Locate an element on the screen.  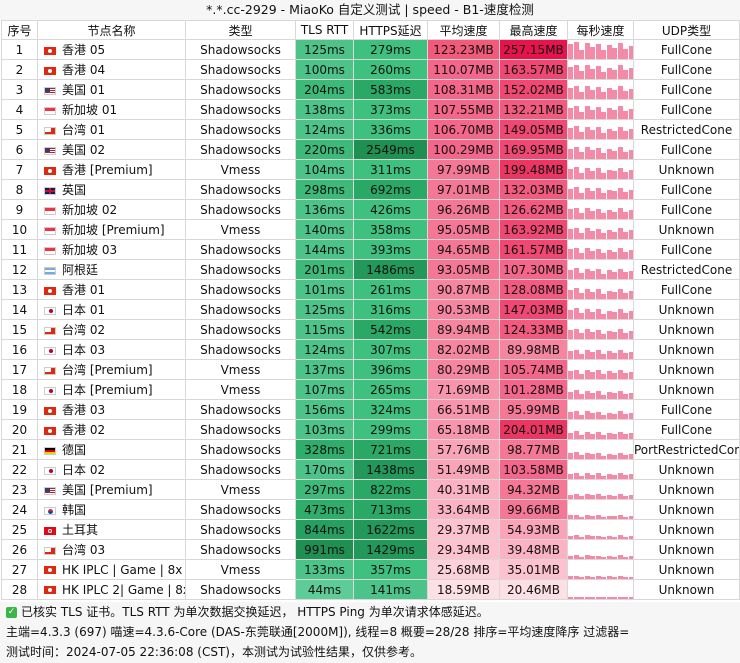
flag-icon-jp is located at coordinates (50, 350).